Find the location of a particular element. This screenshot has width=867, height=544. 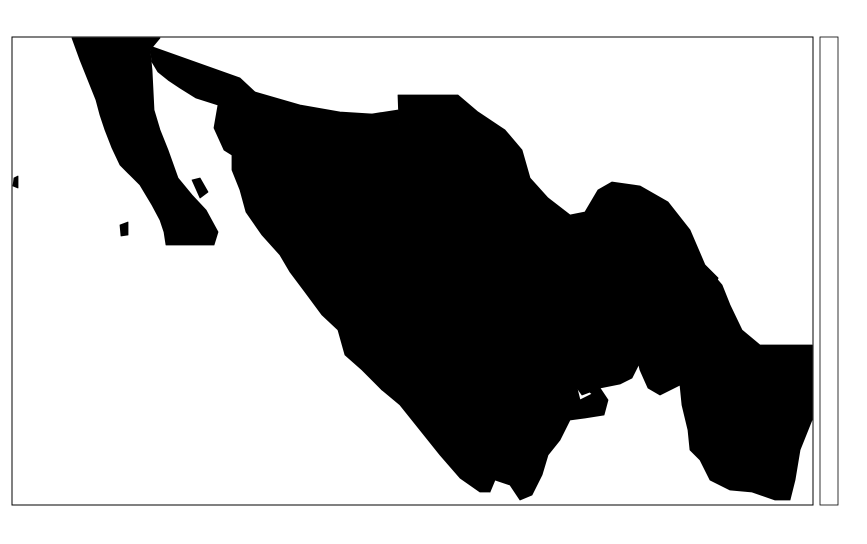

region-chihuahua-east is located at coordinates (473, 187).